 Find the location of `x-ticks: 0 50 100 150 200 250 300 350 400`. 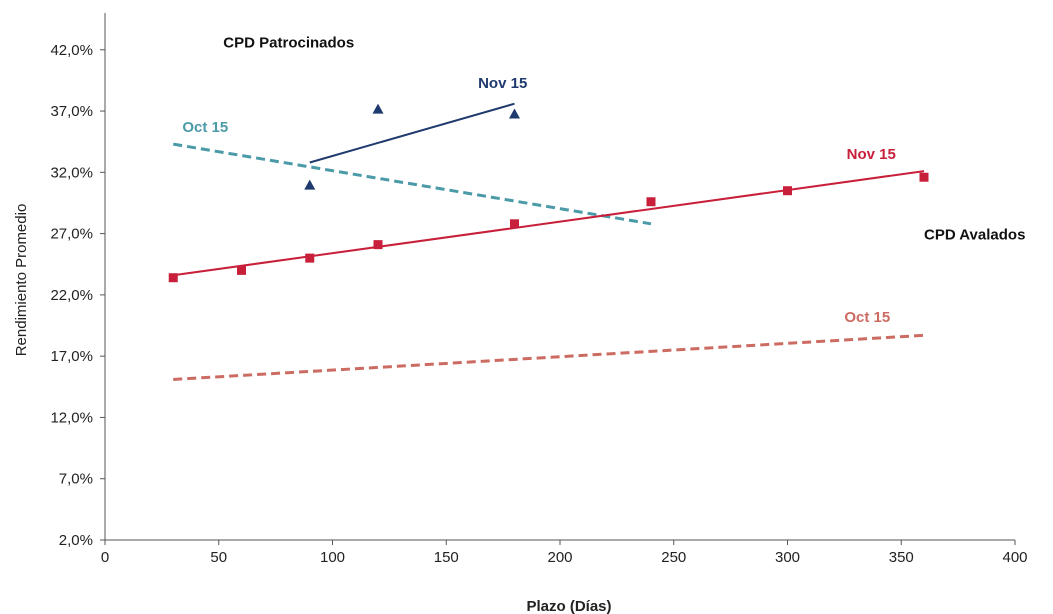

x-ticks: 0 50 100 150 200 250 300 350 400 is located at coordinates (564, 553).